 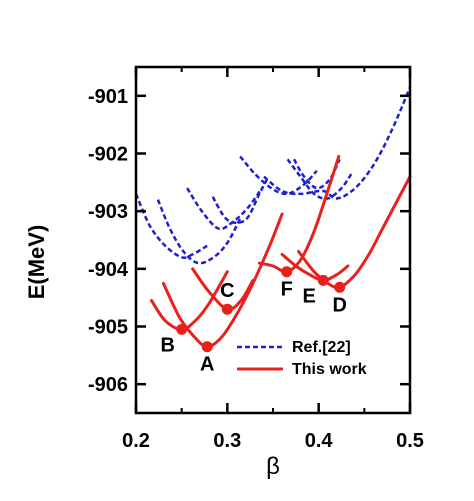 What do you see at coordinates (321, 347) in the screenshot?
I see `legend-label-ref: Ref.[22]` at bounding box center [321, 347].